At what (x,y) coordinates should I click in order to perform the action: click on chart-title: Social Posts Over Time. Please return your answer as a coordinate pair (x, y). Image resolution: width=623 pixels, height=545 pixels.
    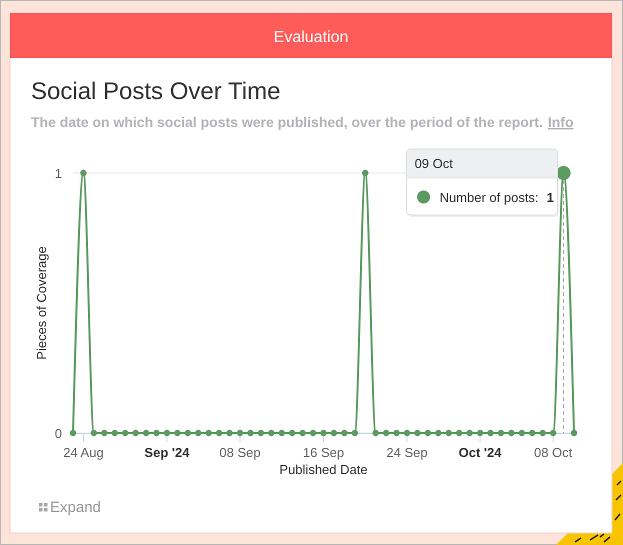
    Looking at the image, I should click on (155, 91).